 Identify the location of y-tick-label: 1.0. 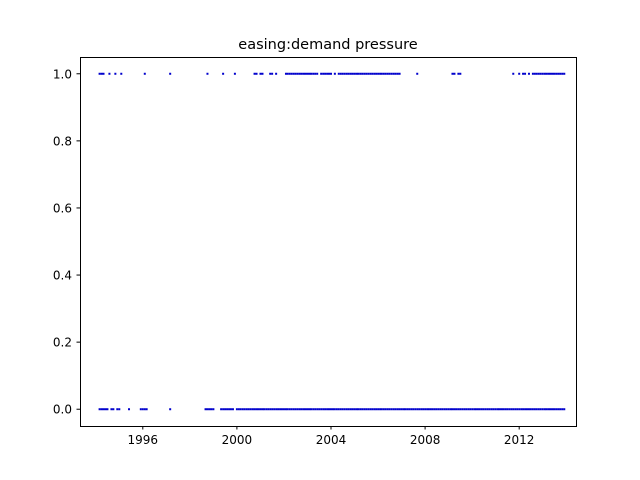
(62, 74).